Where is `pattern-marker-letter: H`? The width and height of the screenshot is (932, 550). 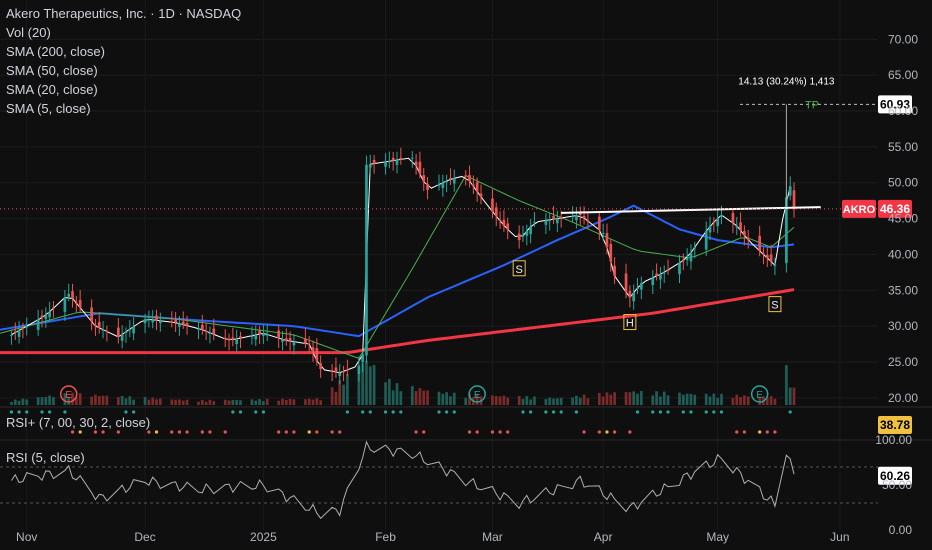 pattern-marker-letter: H is located at coordinates (630, 324).